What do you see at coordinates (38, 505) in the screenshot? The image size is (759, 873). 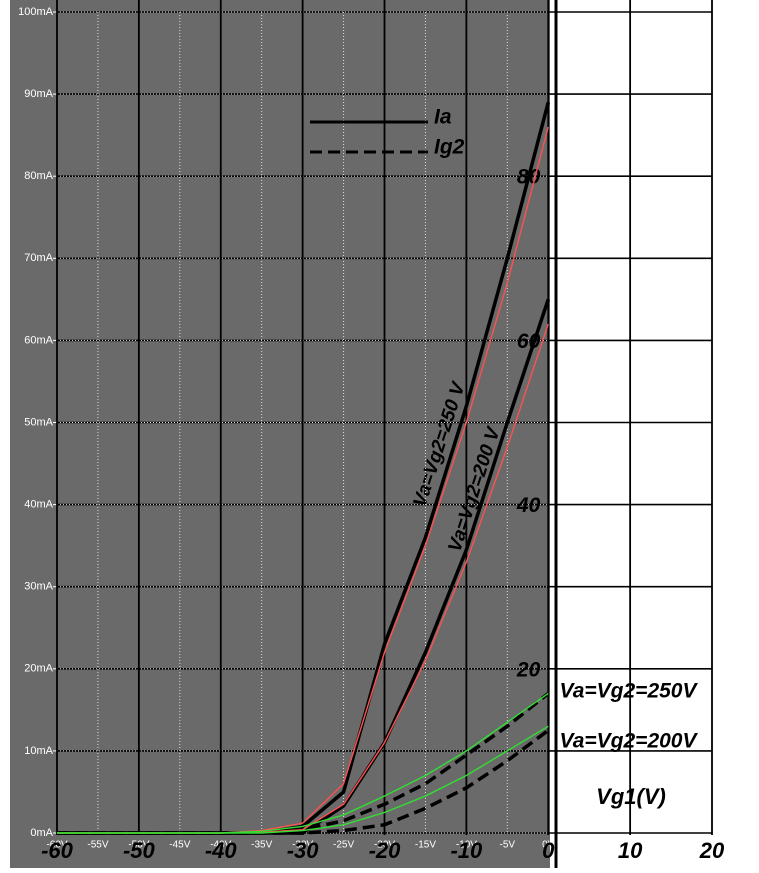 I see `y-tick-label: 40mA` at bounding box center [38, 505].